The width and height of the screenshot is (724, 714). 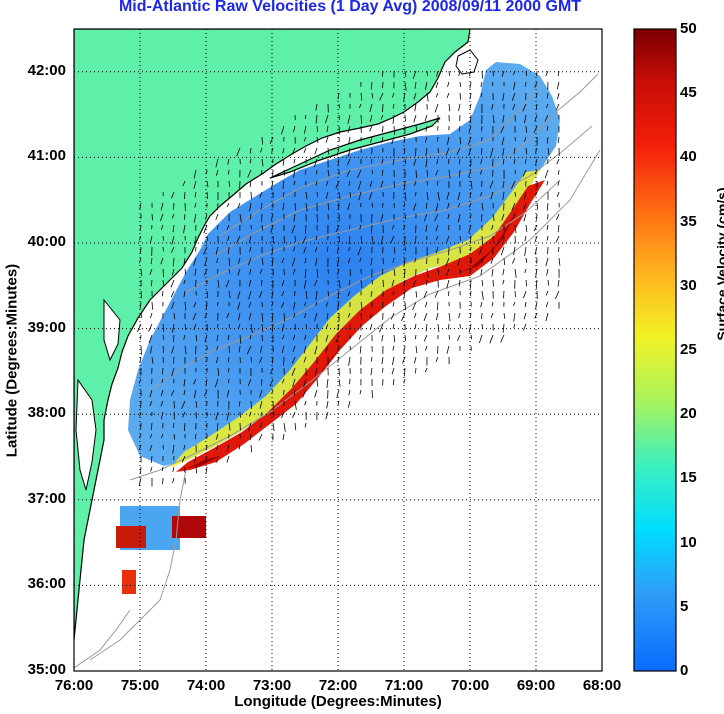 I want to click on velocity-patch-cape, so click(x=129, y=582).